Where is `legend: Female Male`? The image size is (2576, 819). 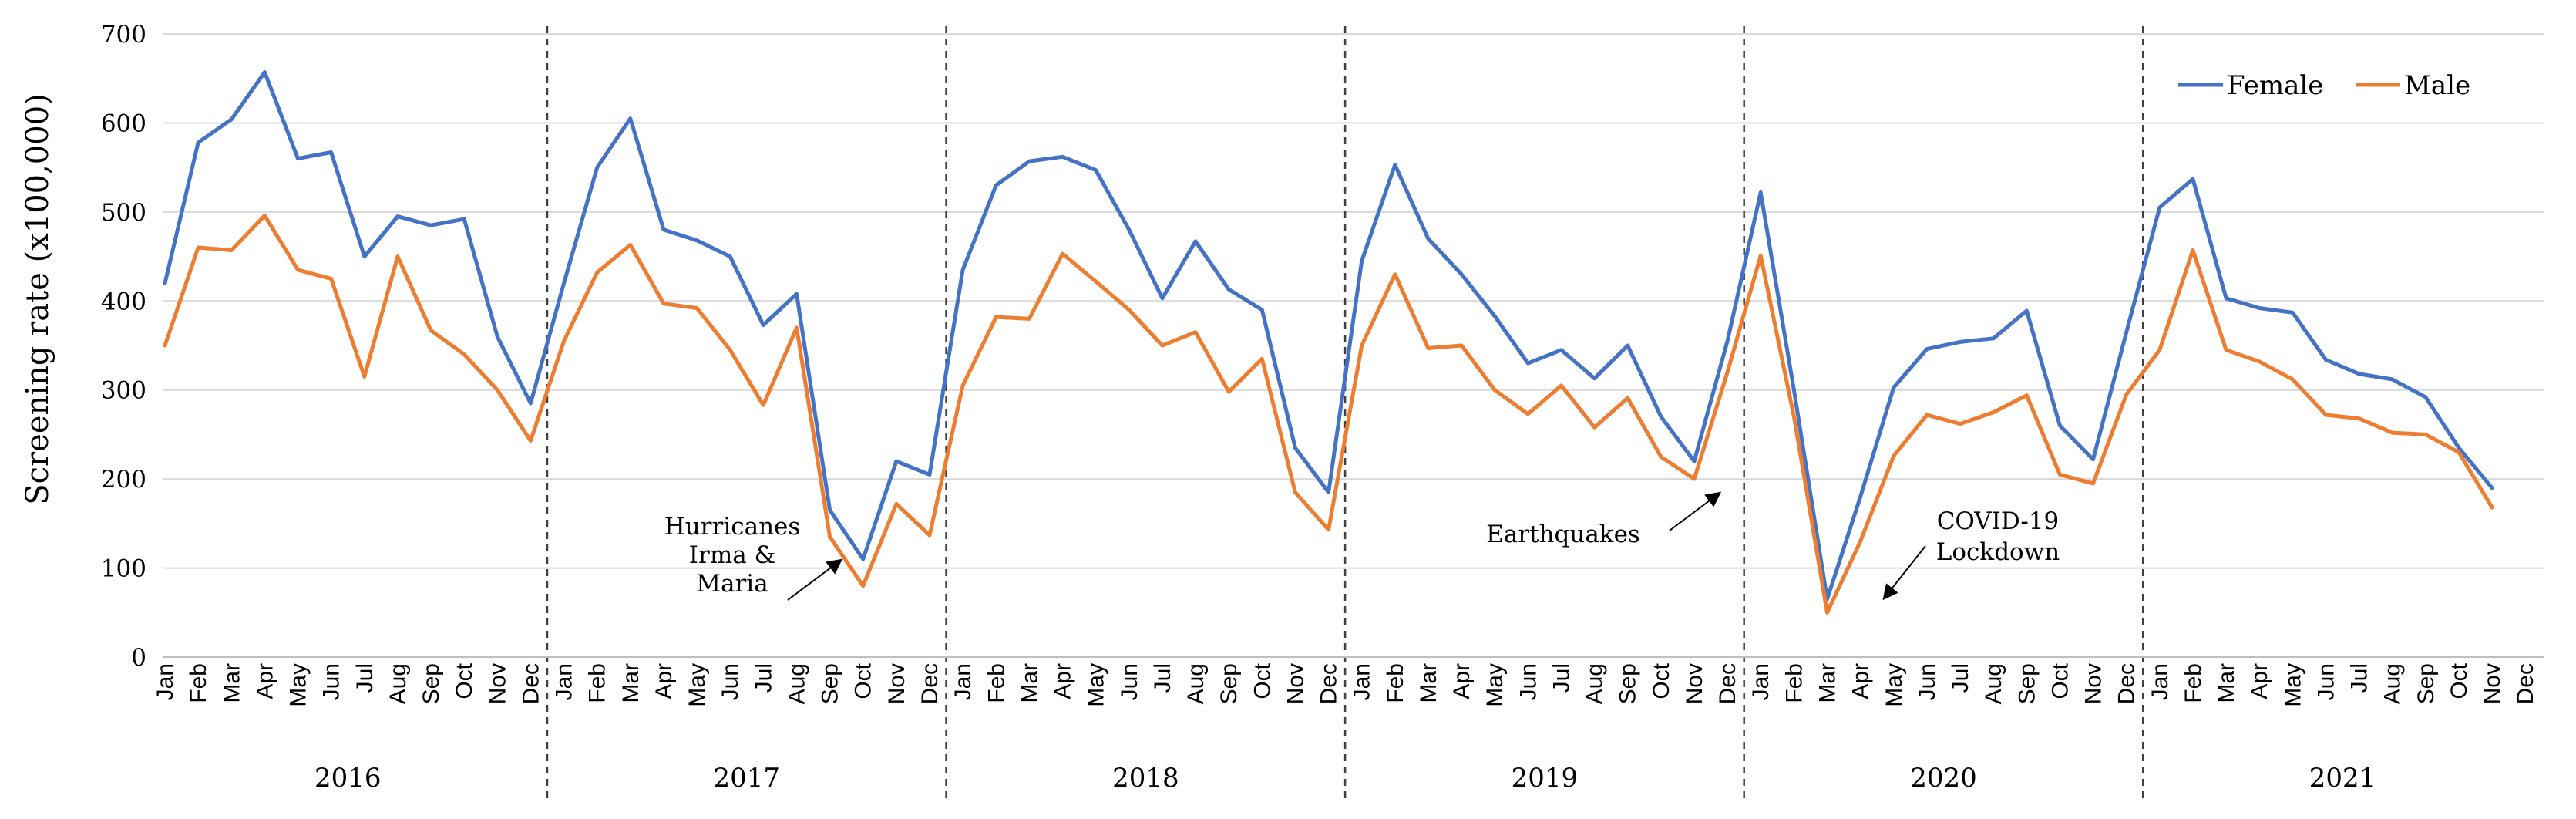
legend: Female Male is located at coordinates (2324, 85).